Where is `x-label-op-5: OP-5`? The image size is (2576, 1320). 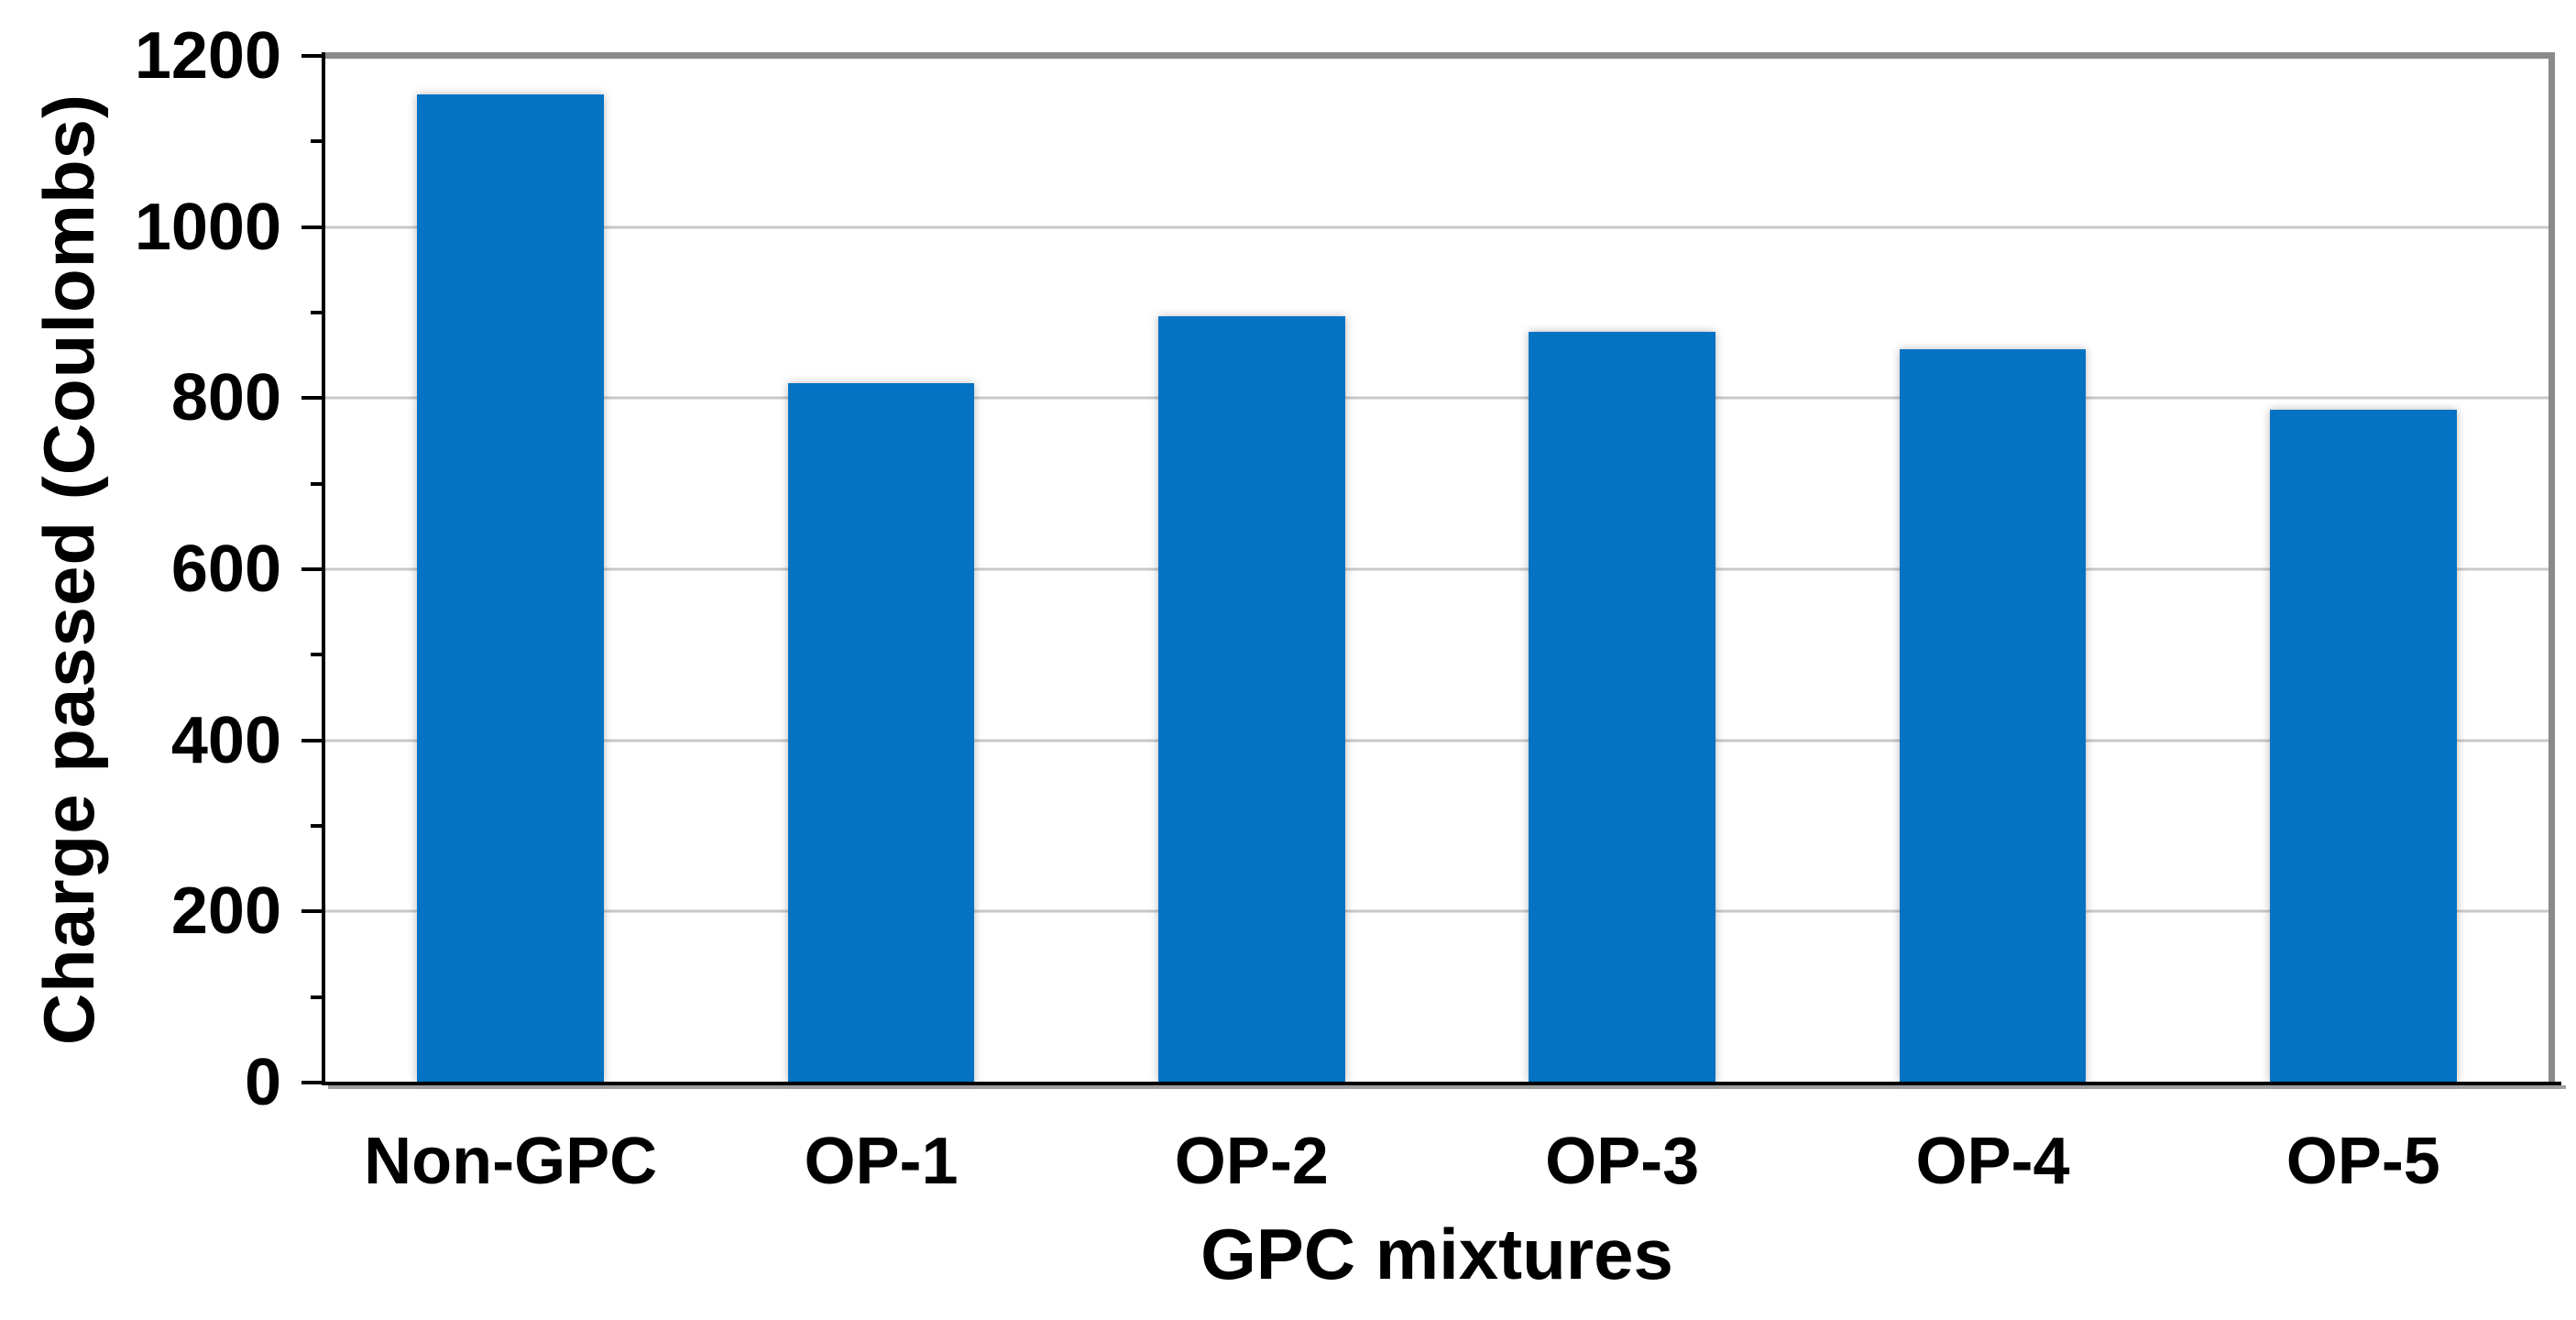 x-label-op-5: OP-5 is located at coordinates (2363, 1161).